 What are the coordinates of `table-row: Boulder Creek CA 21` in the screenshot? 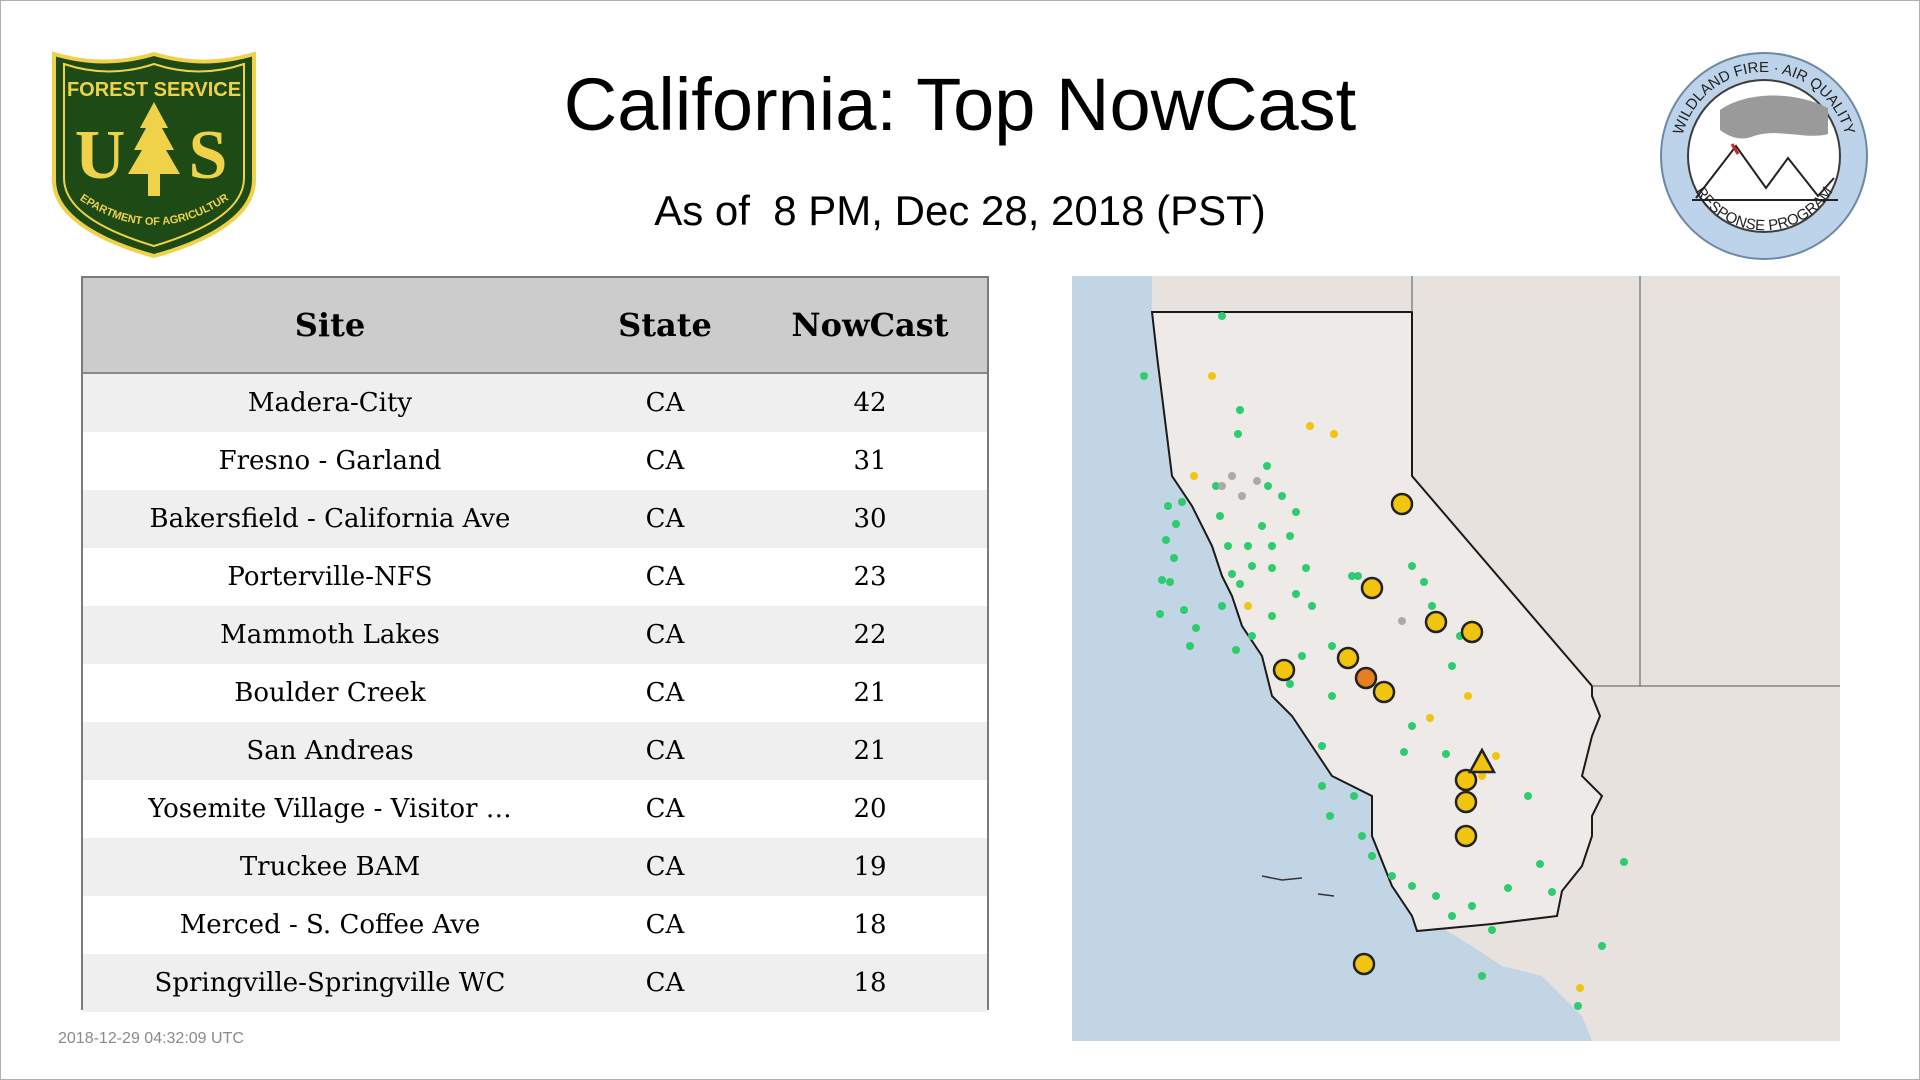 It's located at (535, 693).